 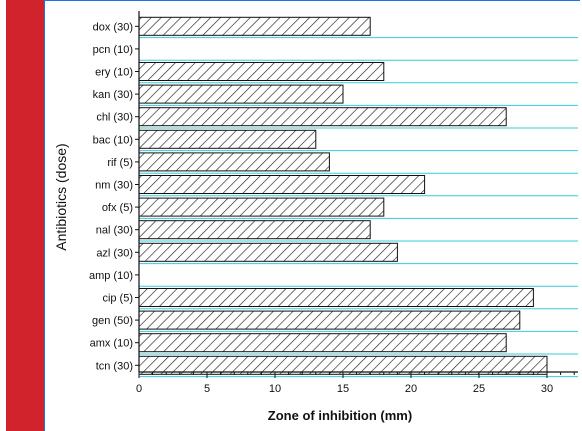 I want to click on x-tick-label: 25, so click(x=479, y=389).